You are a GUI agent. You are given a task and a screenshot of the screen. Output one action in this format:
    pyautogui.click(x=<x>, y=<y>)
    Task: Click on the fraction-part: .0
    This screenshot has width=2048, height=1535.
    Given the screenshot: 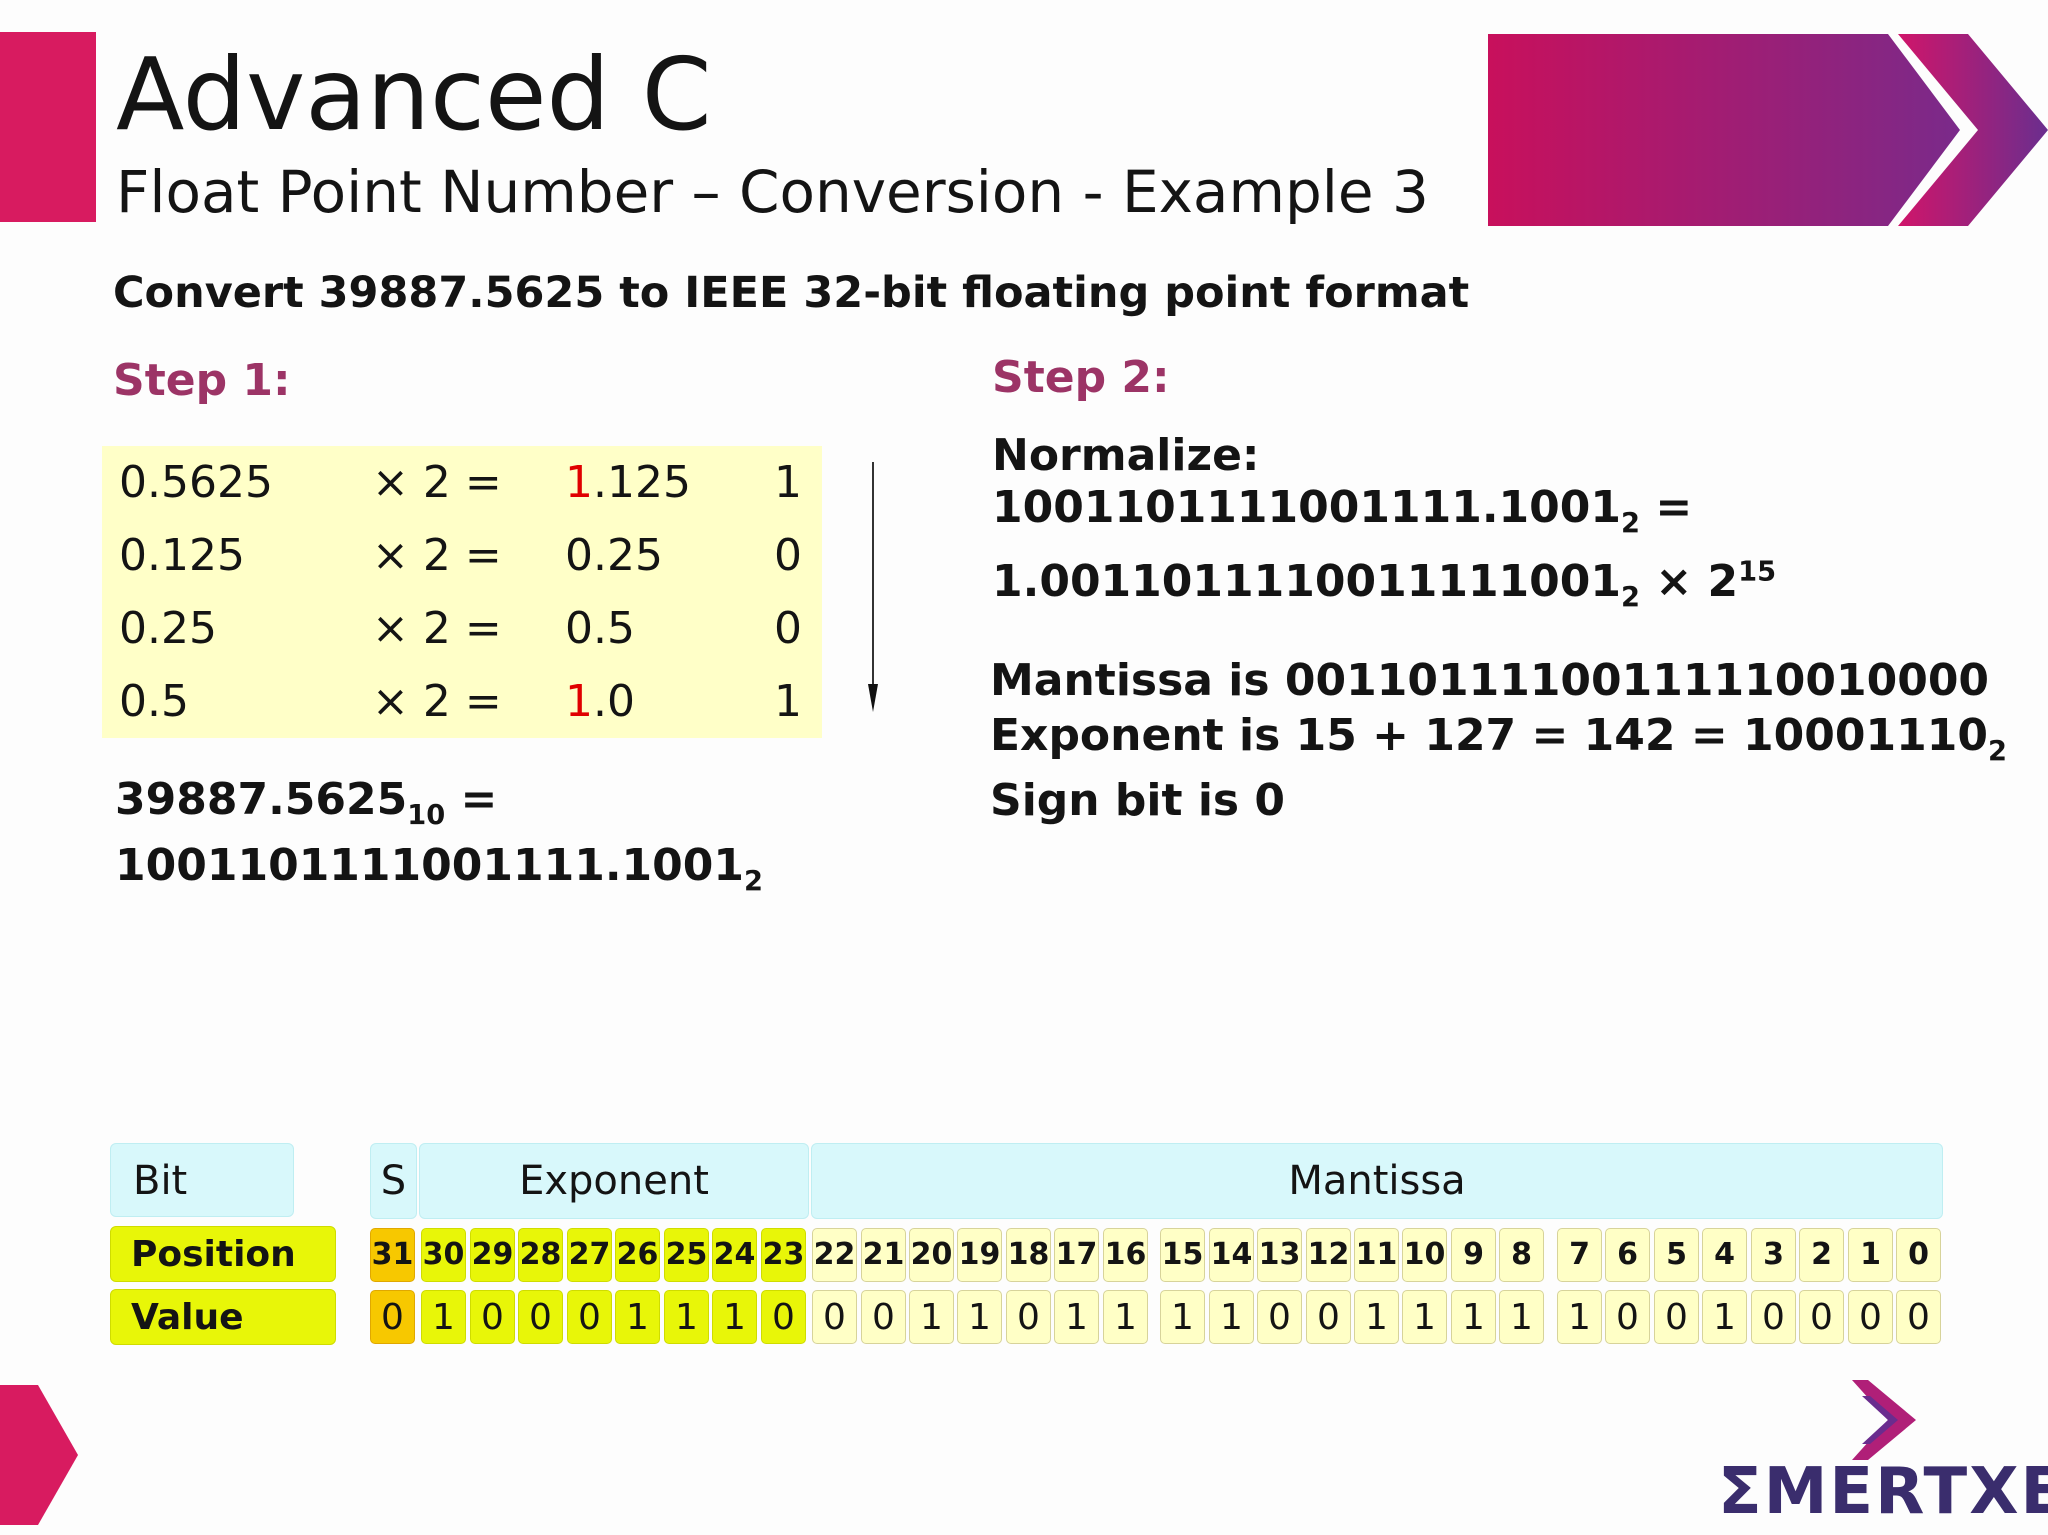 What is the action you would take?
    pyautogui.click(x=614, y=701)
    